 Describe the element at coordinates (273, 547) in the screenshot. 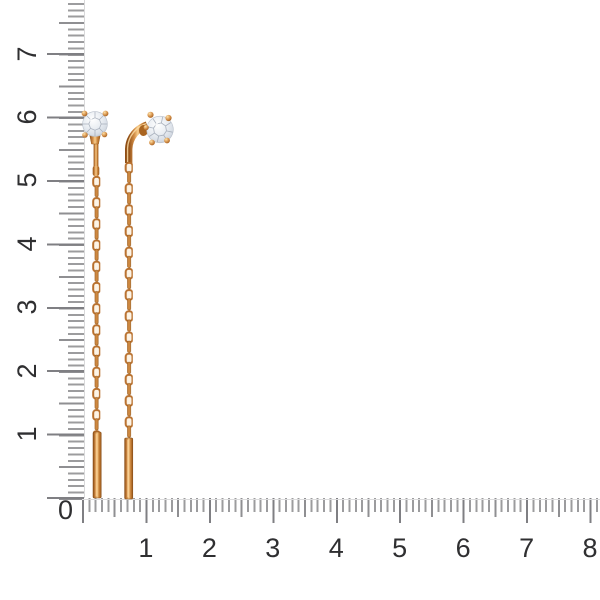

I see `horizontal-ruler-label-3: 3` at that location.